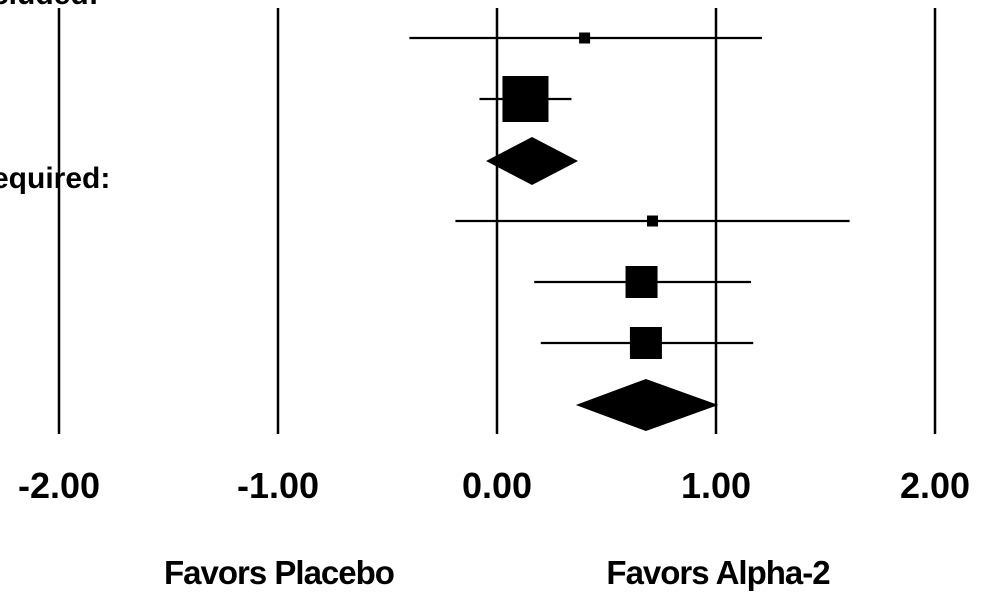 This screenshot has height=600, width=997. What do you see at coordinates (59, 485) in the screenshot?
I see `x-tick-label-0: -2.00` at bounding box center [59, 485].